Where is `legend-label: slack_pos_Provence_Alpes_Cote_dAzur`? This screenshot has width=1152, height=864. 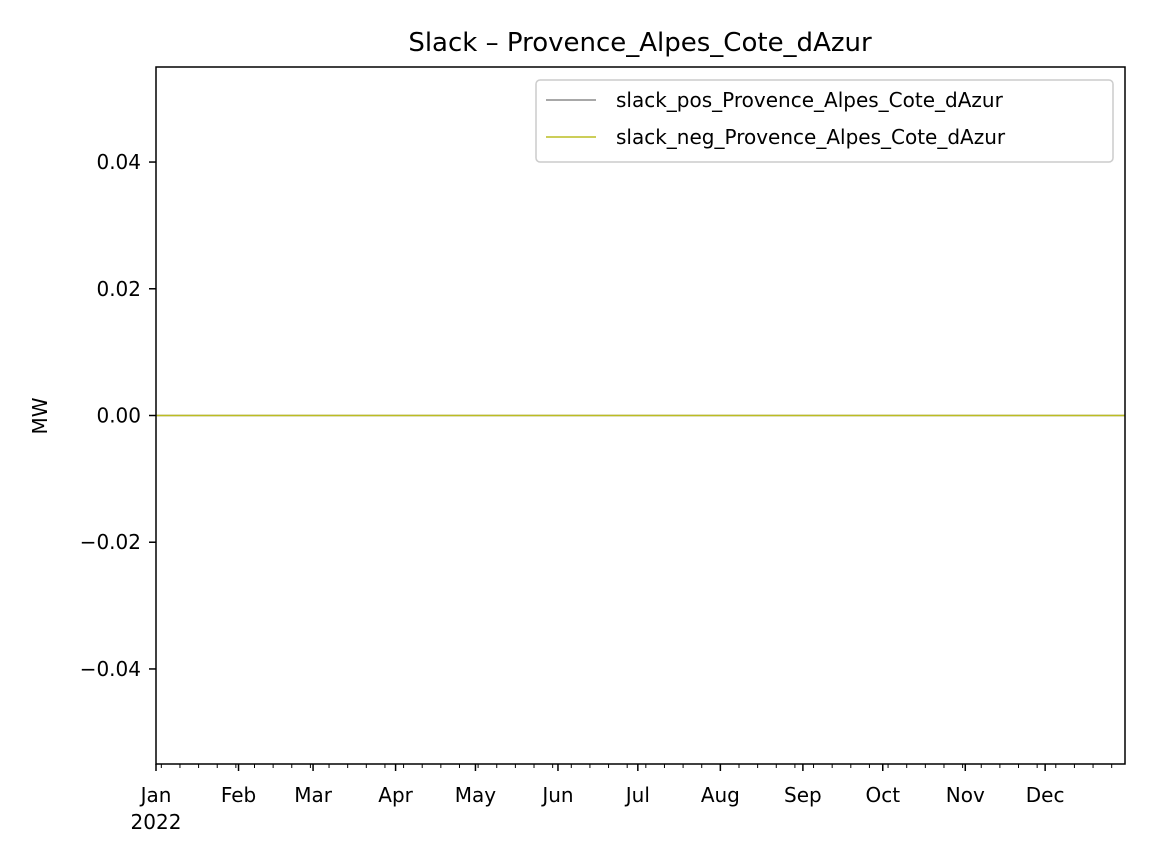
legend-label: slack_pos_Provence_Alpes_Cote_dAzur is located at coordinates (810, 100).